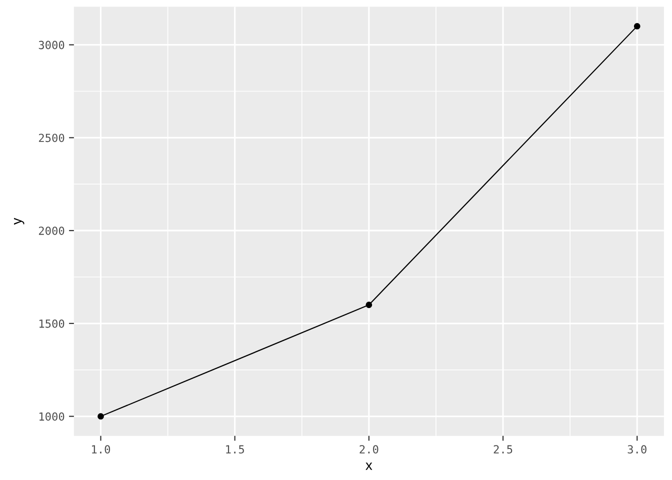  I want to click on y-tick-label: 2000, so click(51, 230).